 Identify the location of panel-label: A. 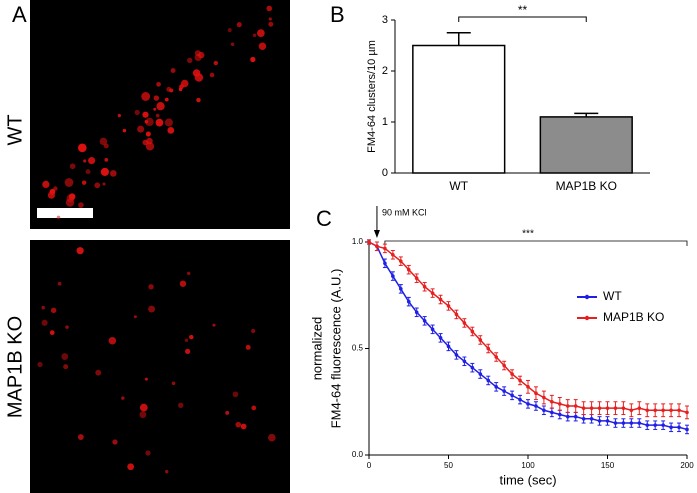
(19, 14).